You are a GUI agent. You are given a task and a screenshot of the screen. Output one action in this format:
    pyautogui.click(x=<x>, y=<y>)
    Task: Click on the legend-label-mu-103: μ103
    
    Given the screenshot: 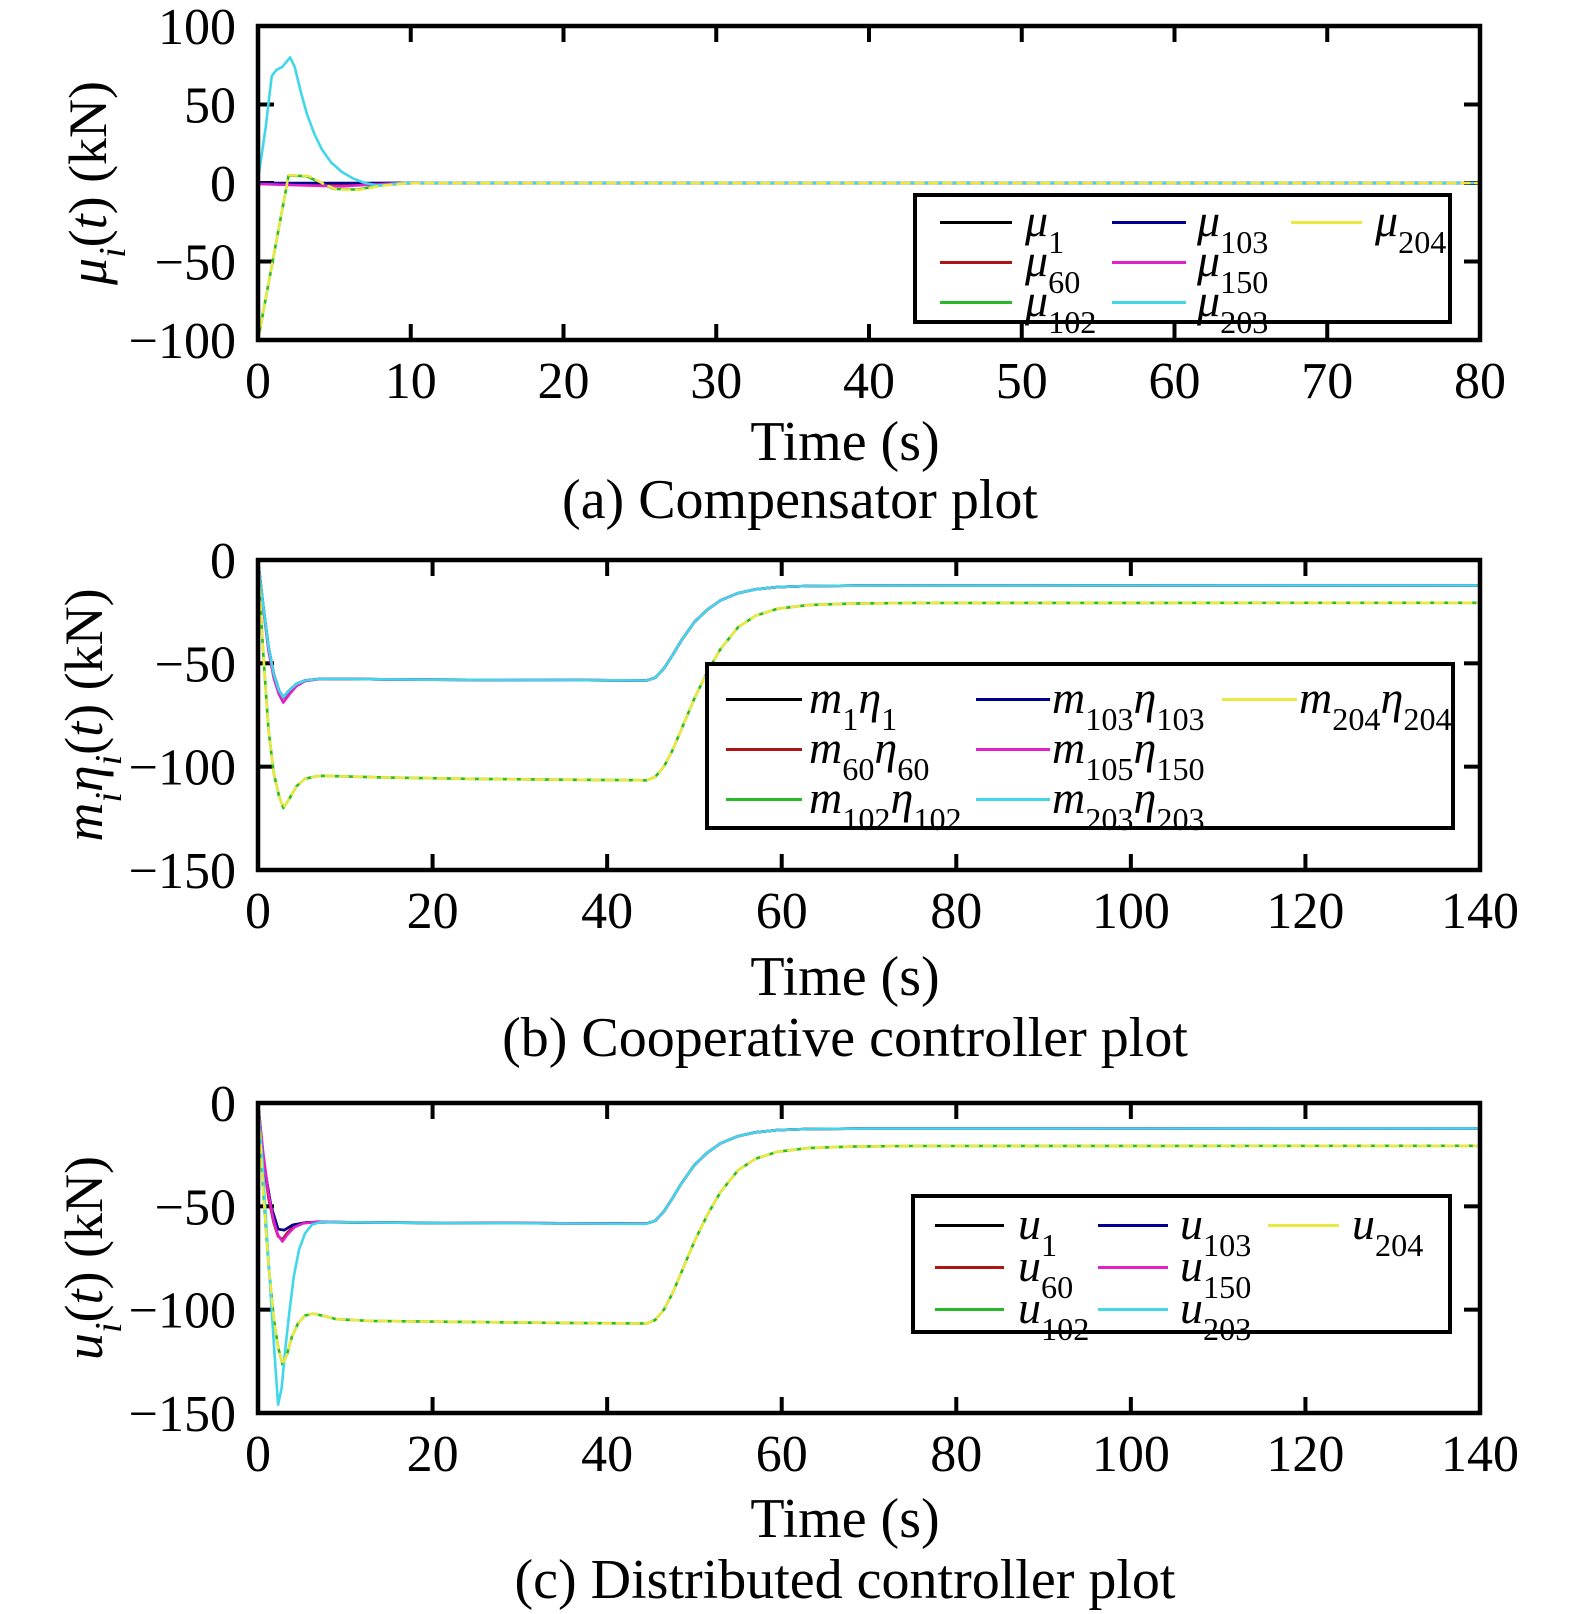 What is the action you would take?
    pyautogui.click(x=1233, y=227)
    